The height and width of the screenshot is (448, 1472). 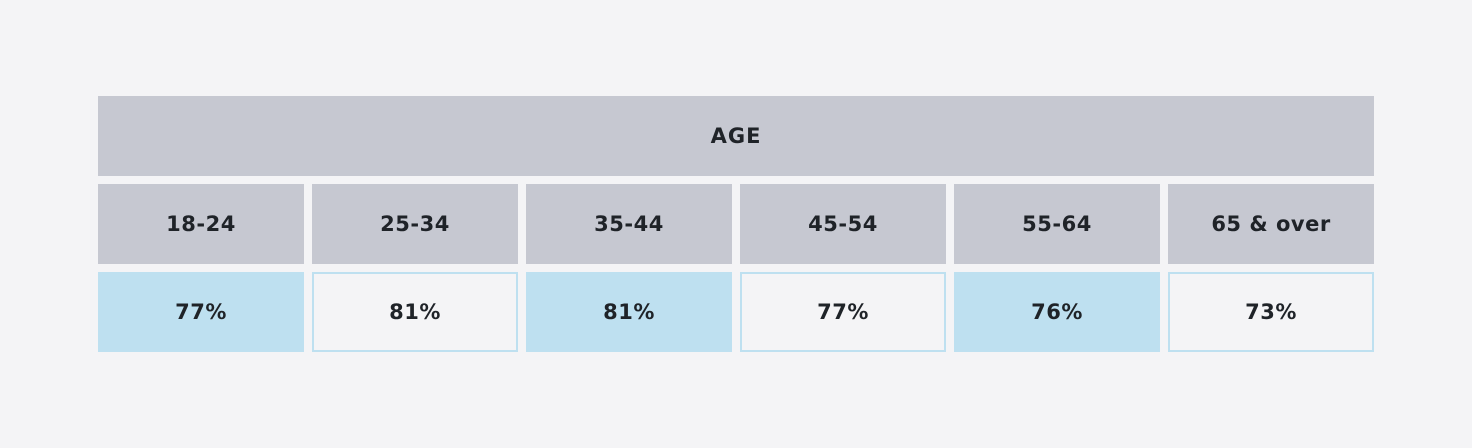 I want to click on category-65-and-over: 65 & over, so click(x=1271, y=224).